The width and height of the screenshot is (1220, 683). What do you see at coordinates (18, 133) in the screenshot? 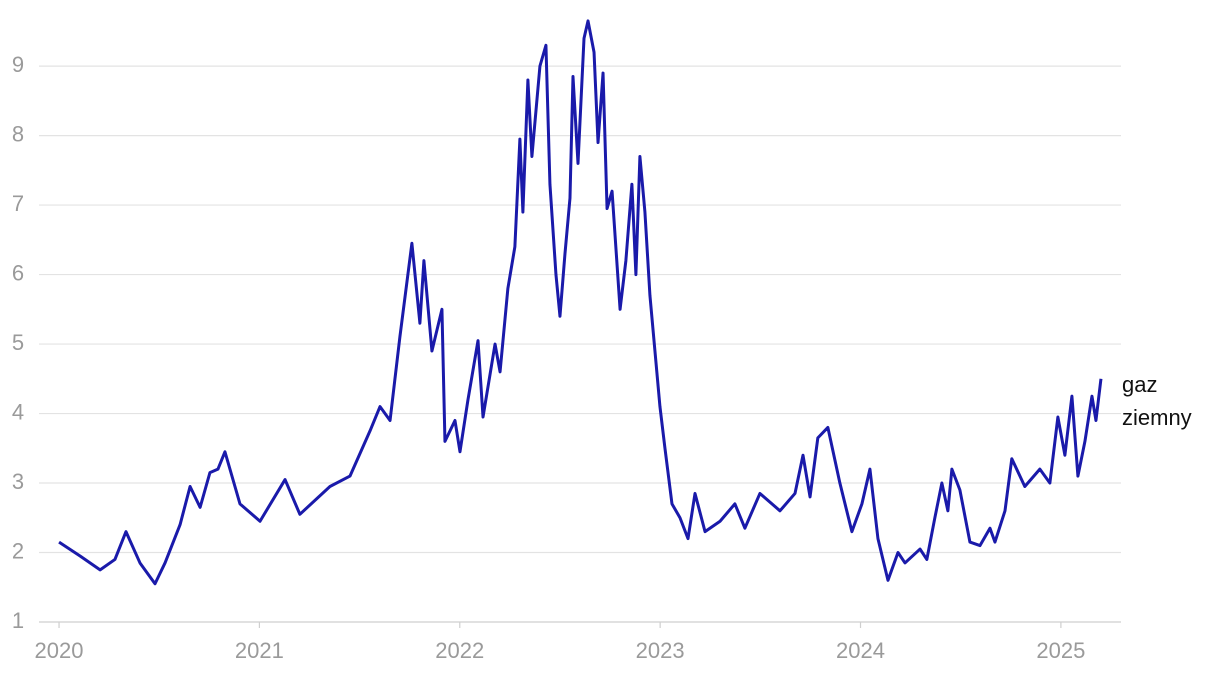
I see `y-tick-label: 8` at bounding box center [18, 133].